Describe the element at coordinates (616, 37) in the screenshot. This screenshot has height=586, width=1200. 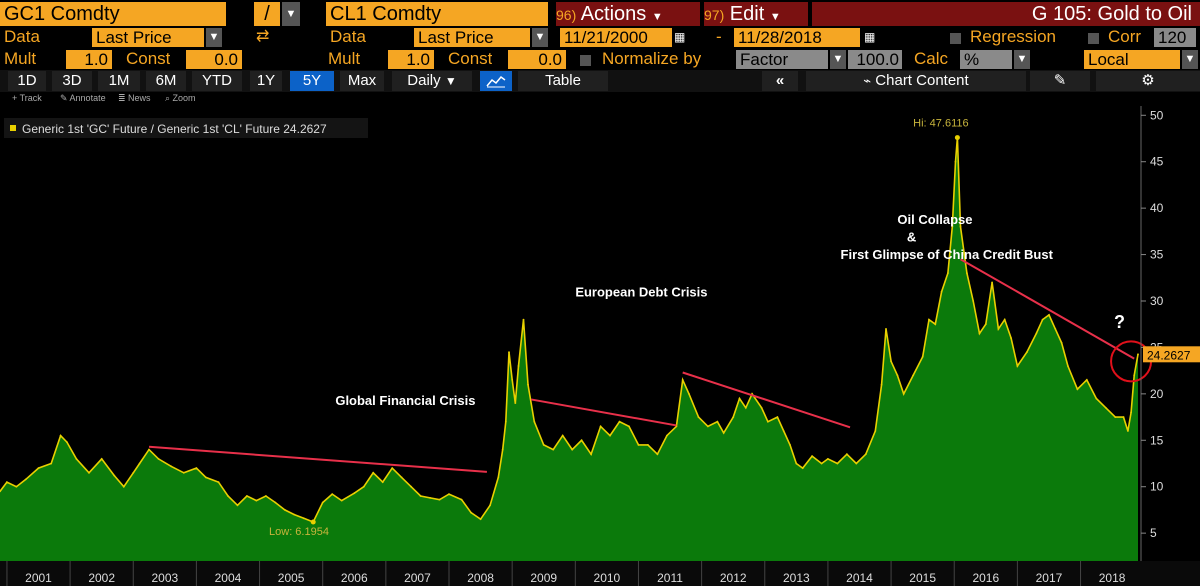
I see `start-date-input: 11/21/2000` at that location.